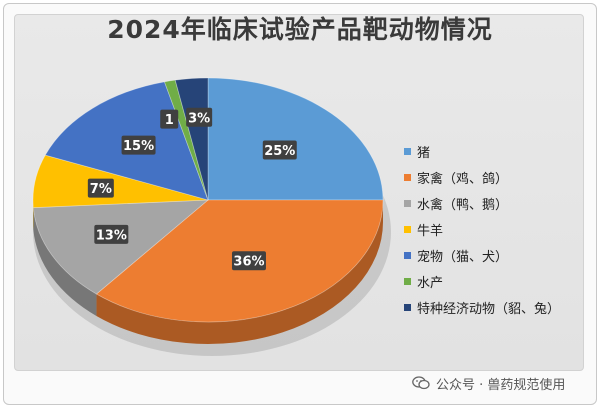  I want to click on data-label-6: 3%, so click(199, 117).